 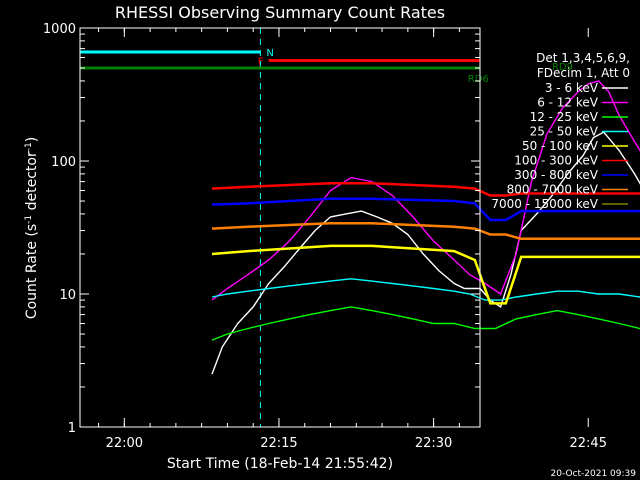 I want to click on legend-label-8: 7000 - 15000 keV, so click(x=544, y=204).